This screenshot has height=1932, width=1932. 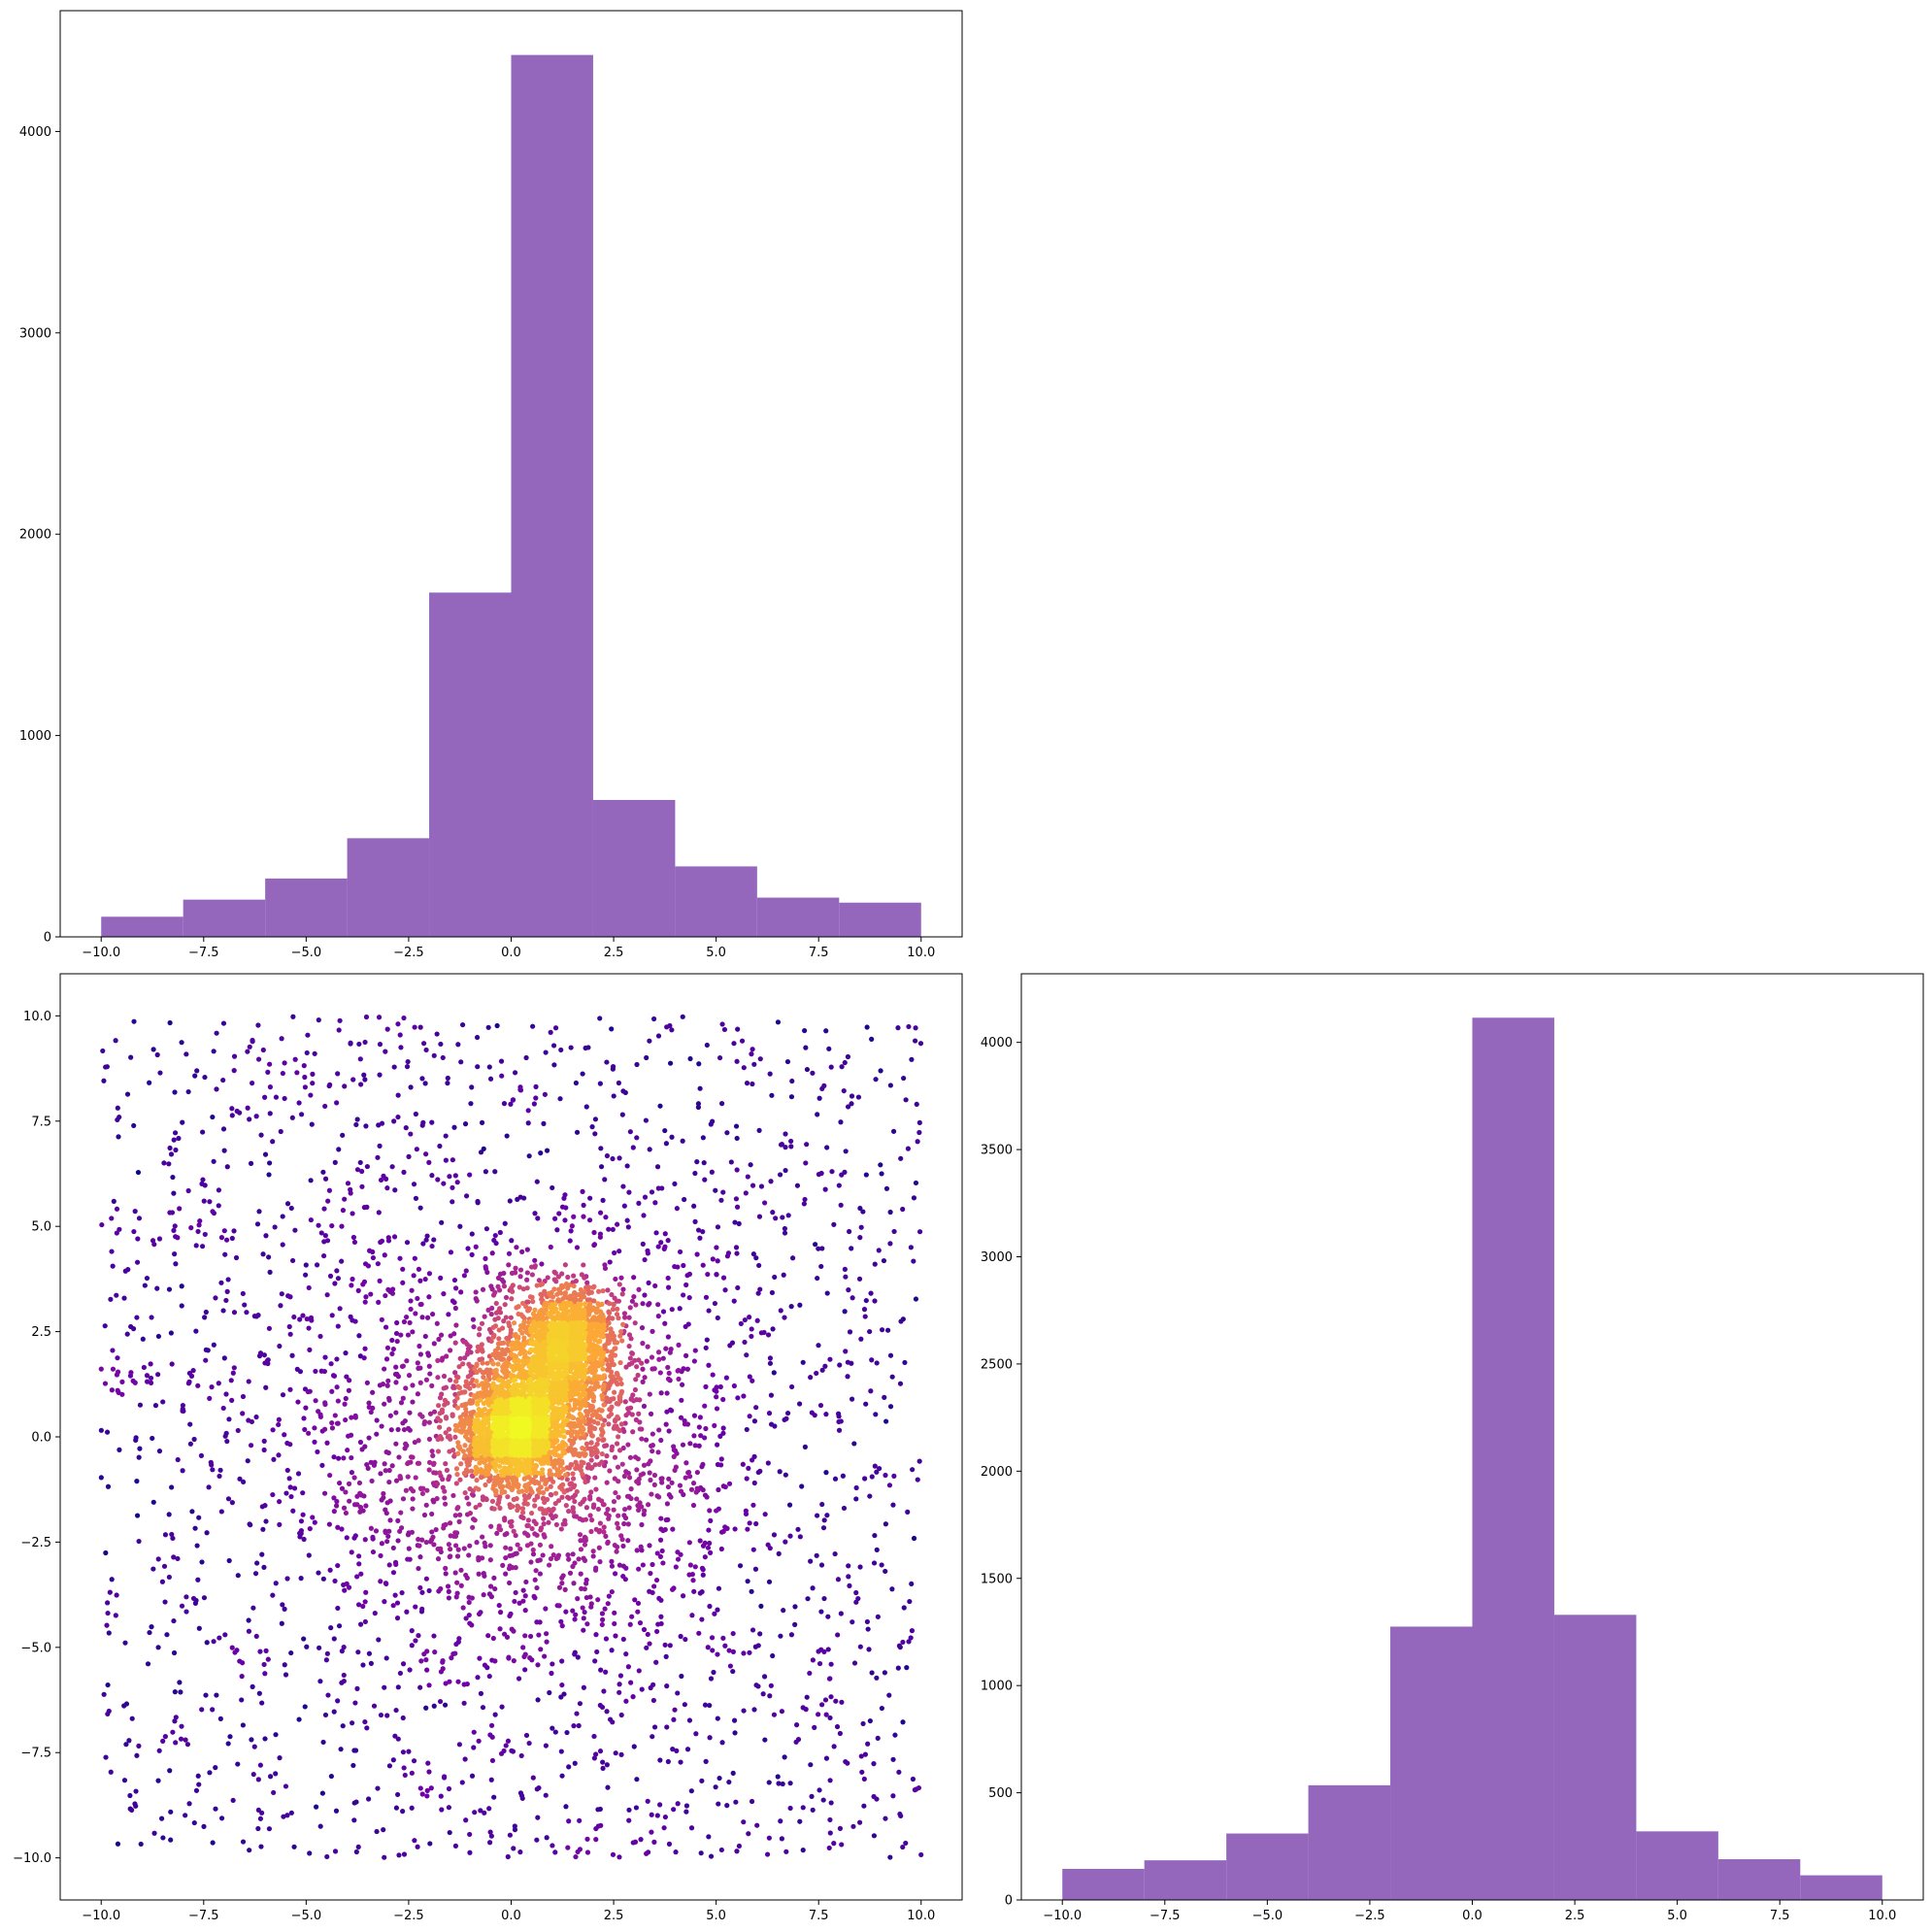 I want to click on top-histogram-bar, so click(x=552, y=496).